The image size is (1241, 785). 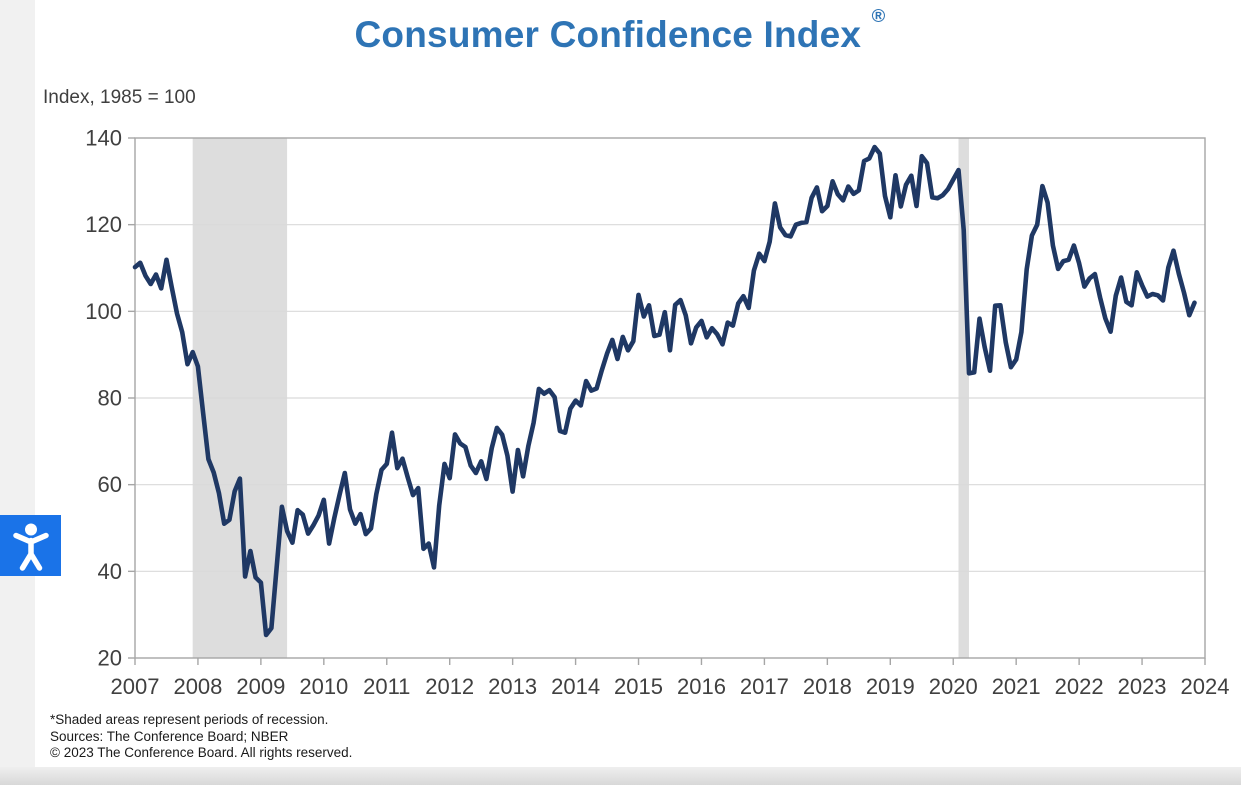 What do you see at coordinates (103, 224) in the screenshot?
I see `y-tick-label-120: 120` at bounding box center [103, 224].